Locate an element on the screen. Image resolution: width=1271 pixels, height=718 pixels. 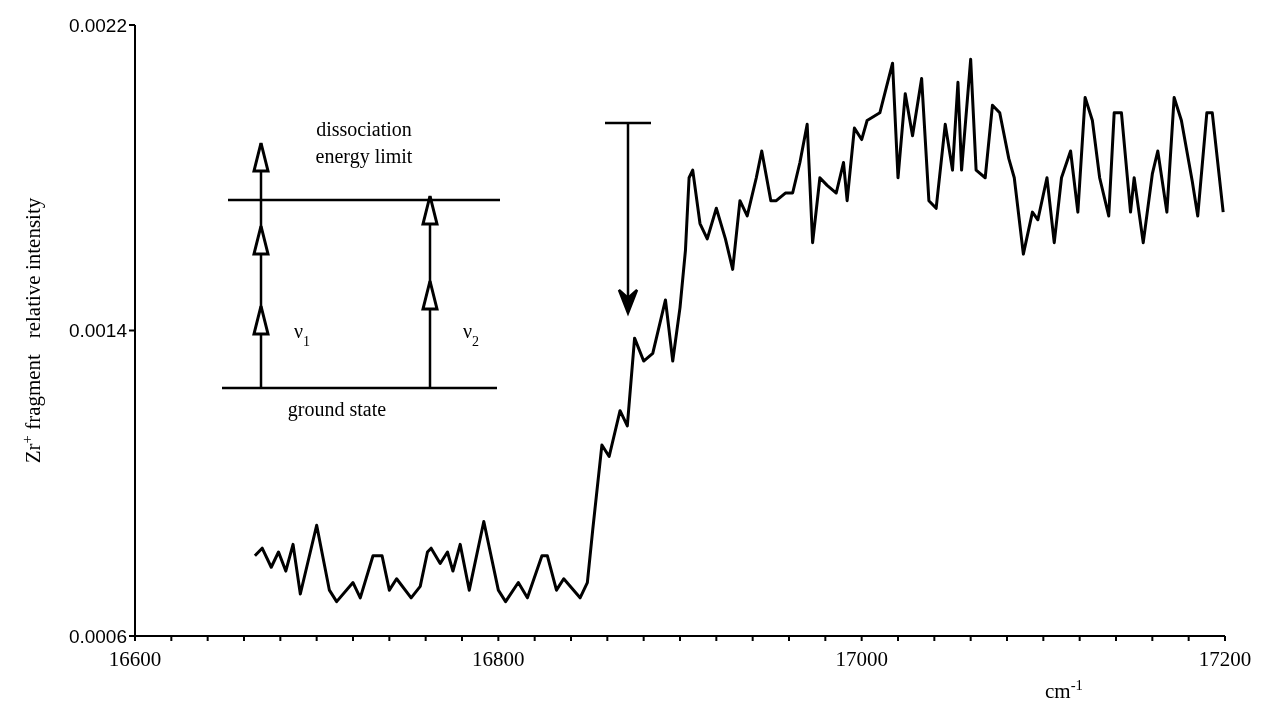
y-tick-label: 0.0014 is located at coordinates (98, 331).